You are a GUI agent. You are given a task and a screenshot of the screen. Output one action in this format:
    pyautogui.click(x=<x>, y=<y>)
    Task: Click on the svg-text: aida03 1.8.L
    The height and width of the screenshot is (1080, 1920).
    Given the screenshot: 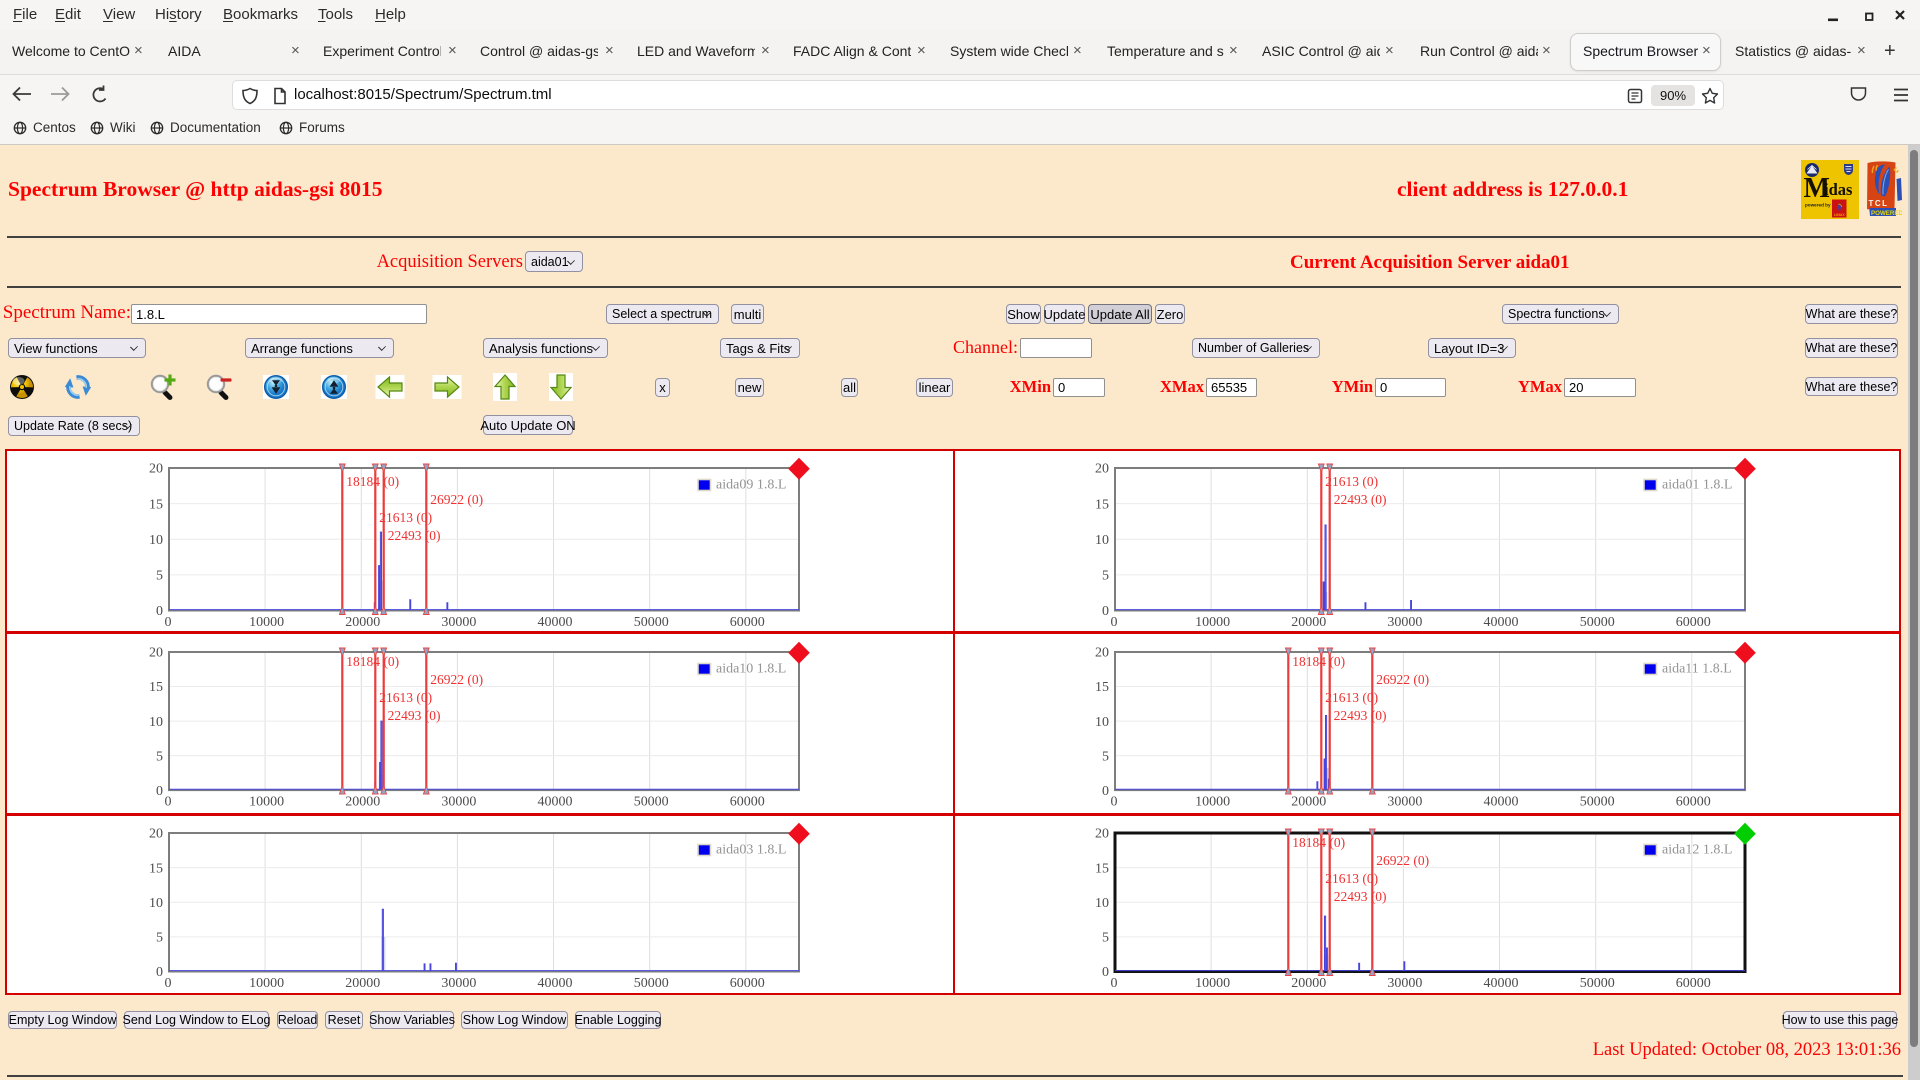 What is the action you would take?
    pyautogui.click(x=751, y=850)
    